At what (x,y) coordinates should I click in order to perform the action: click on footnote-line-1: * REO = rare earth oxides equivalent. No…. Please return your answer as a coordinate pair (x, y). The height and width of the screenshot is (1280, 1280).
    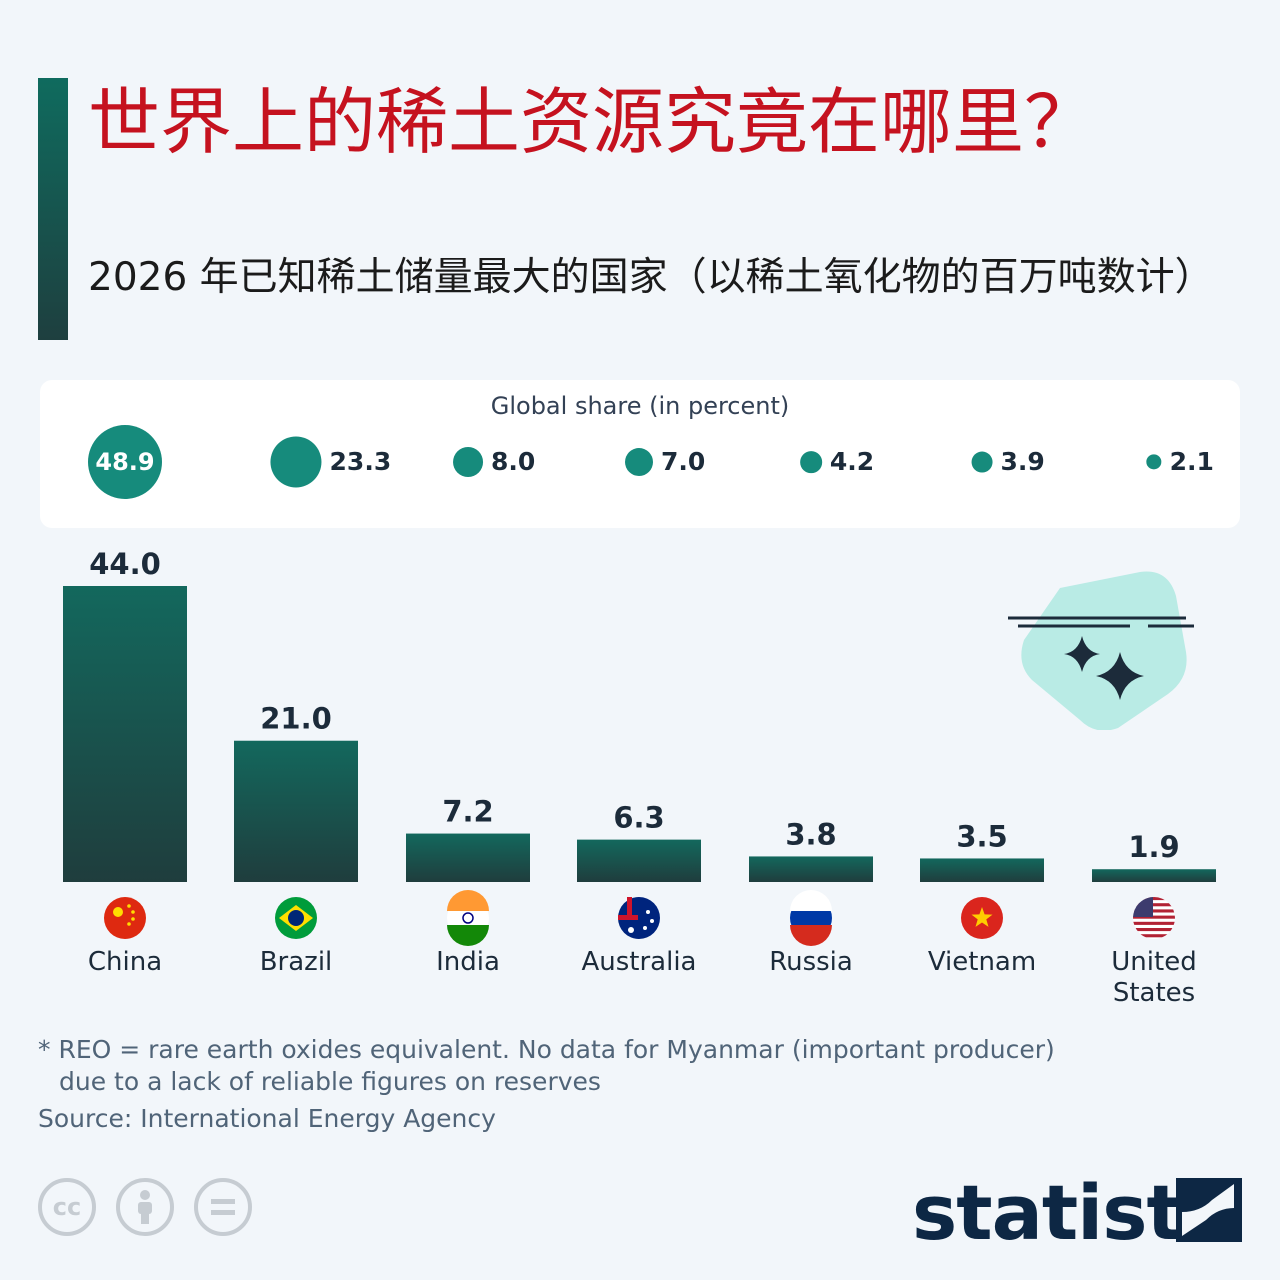
    Looking at the image, I should click on (546, 1049).